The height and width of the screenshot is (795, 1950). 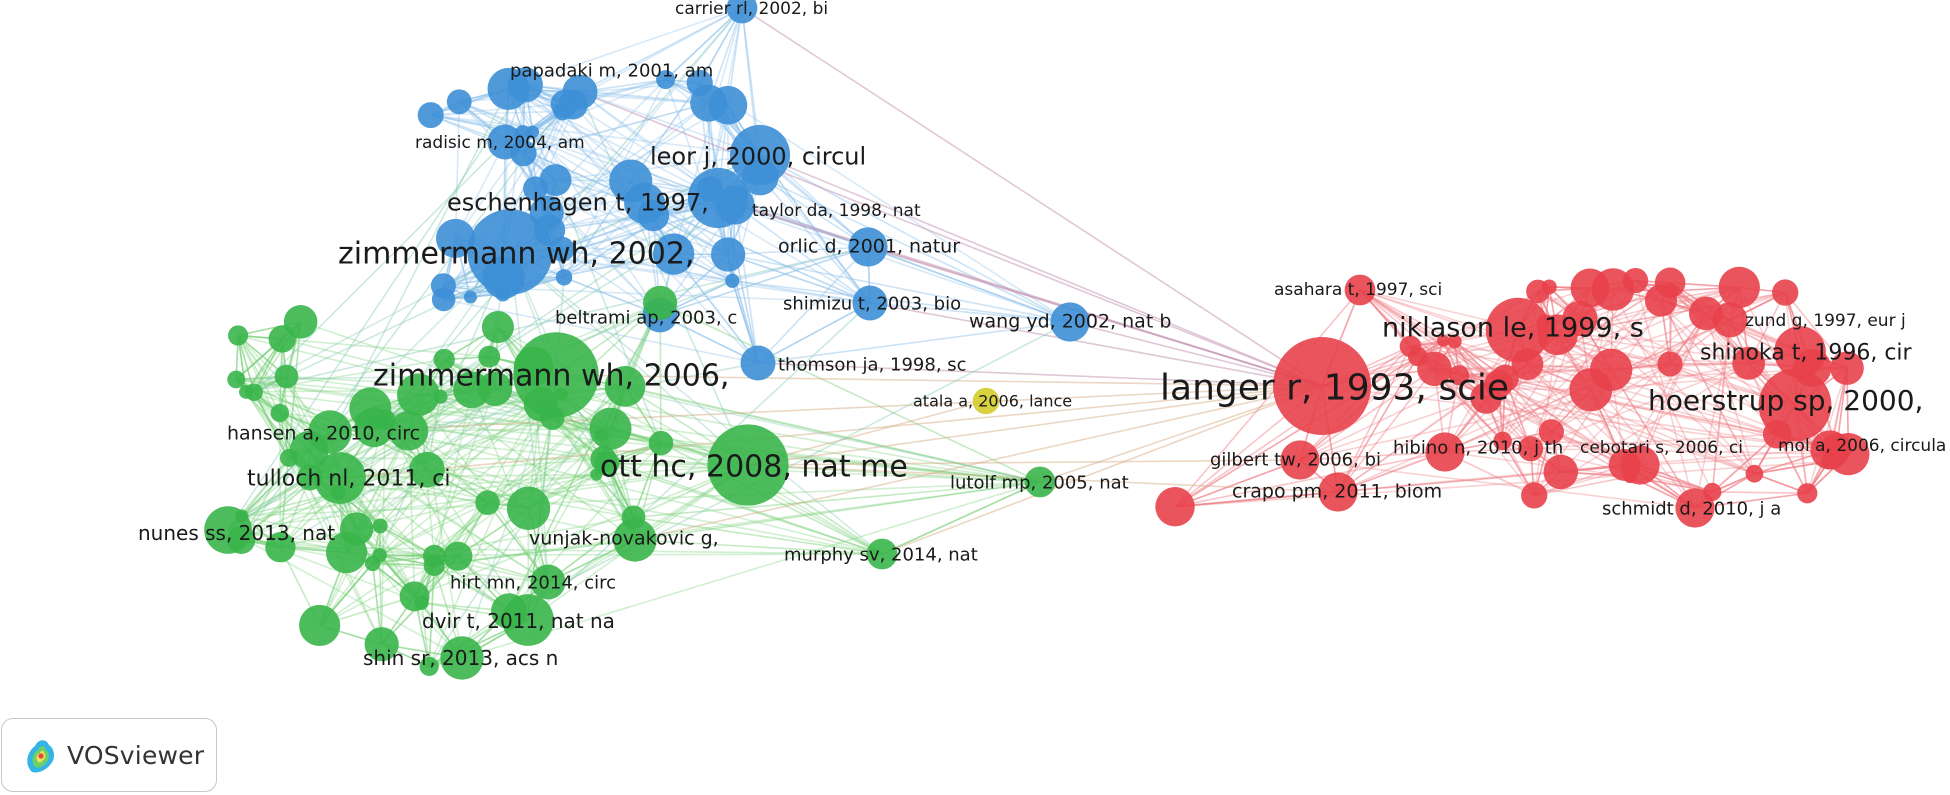 I want to click on node-label-shimizu: shimizu t, 2003, bio, so click(x=872, y=303).